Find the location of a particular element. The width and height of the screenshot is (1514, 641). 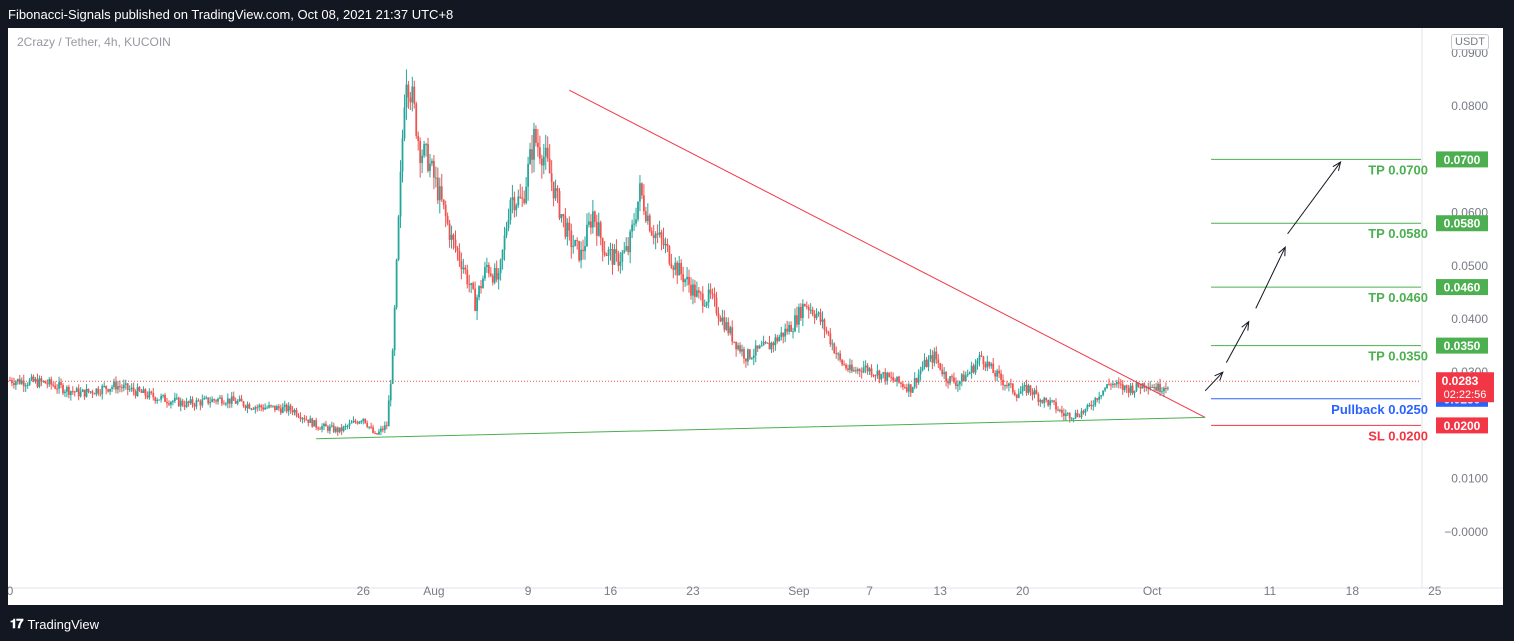

projection-arrow-head is located at coordinates (1219, 376).